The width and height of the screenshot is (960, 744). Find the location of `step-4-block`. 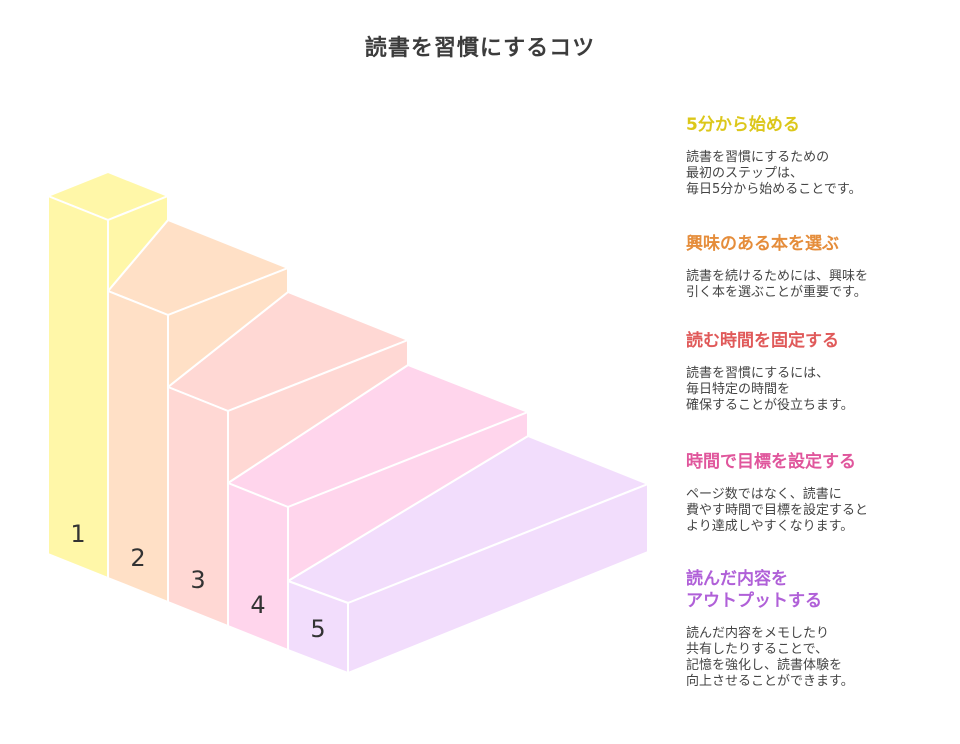

step-4-block is located at coordinates (378, 507).